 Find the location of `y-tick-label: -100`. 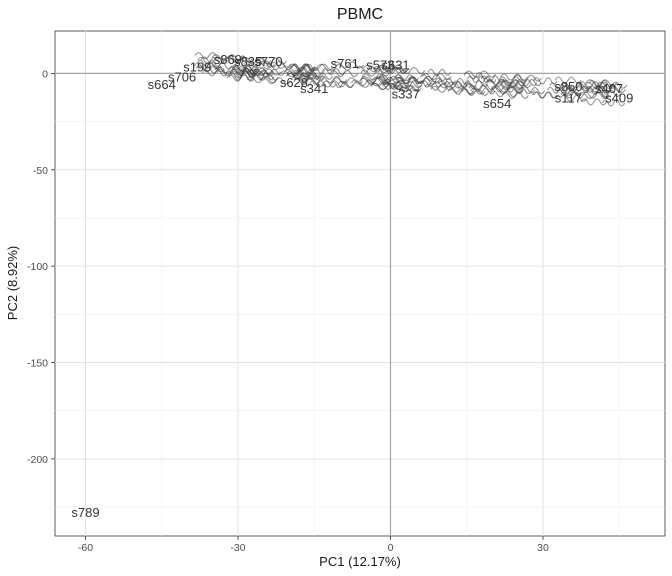

y-tick-label: -100 is located at coordinates (37, 267).